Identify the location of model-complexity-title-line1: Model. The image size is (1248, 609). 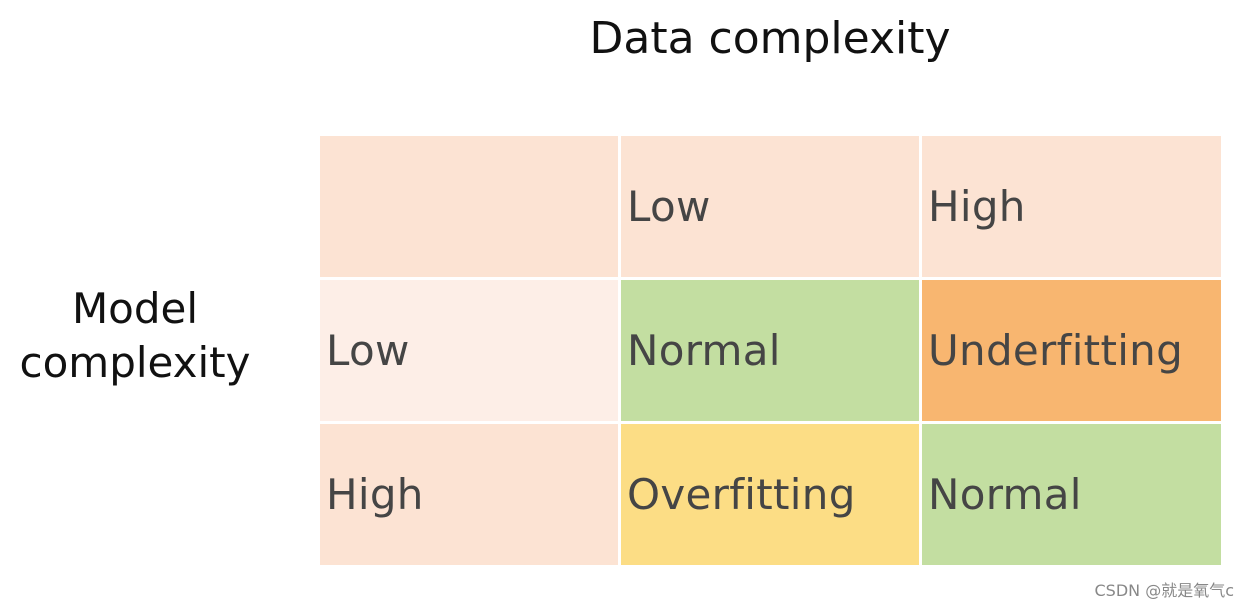
(135, 308).